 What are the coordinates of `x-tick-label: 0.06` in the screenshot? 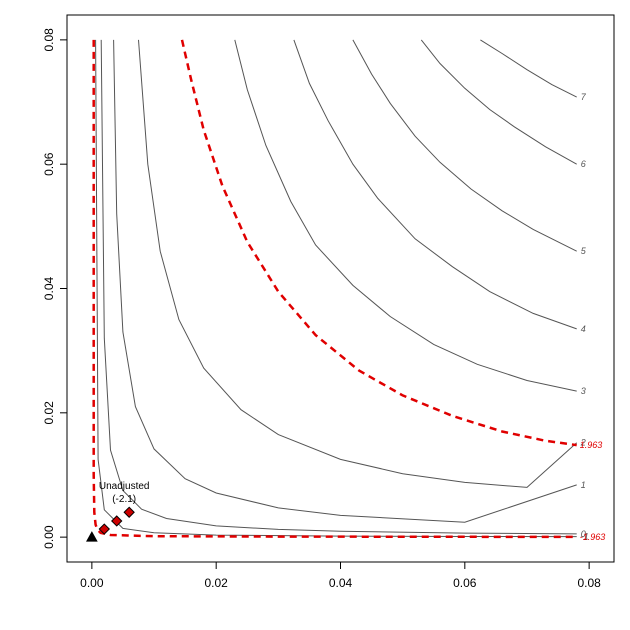 It's located at (465, 583).